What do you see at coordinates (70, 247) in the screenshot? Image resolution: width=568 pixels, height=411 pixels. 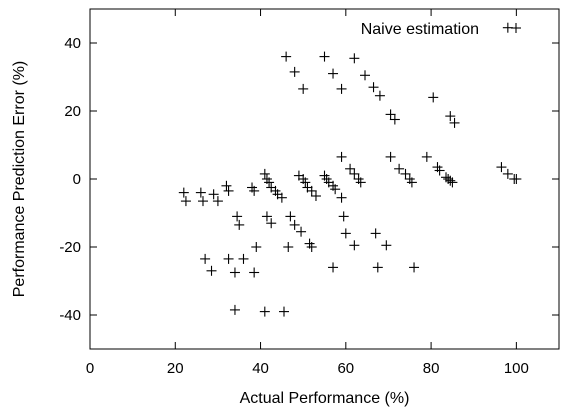 I see `y-tick-label: -20` at bounding box center [70, 247].